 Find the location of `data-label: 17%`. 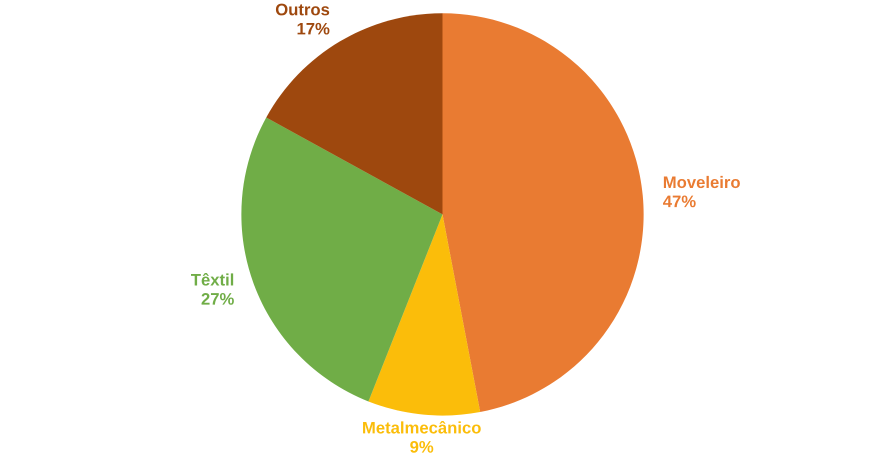

data-label: 17% is located at coordinates (314, 28).